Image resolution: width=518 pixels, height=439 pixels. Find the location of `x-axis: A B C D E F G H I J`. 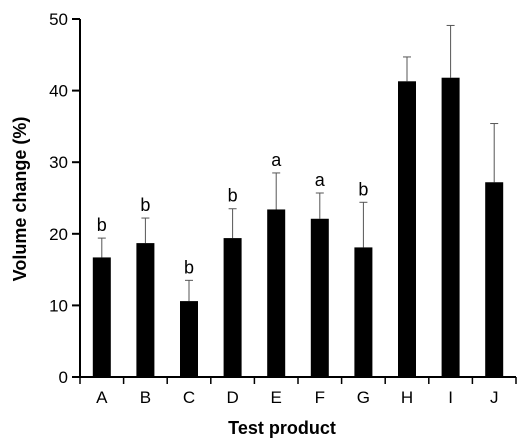

x-axis: A B C D E F G H I J is located at coordinates (298, 391).